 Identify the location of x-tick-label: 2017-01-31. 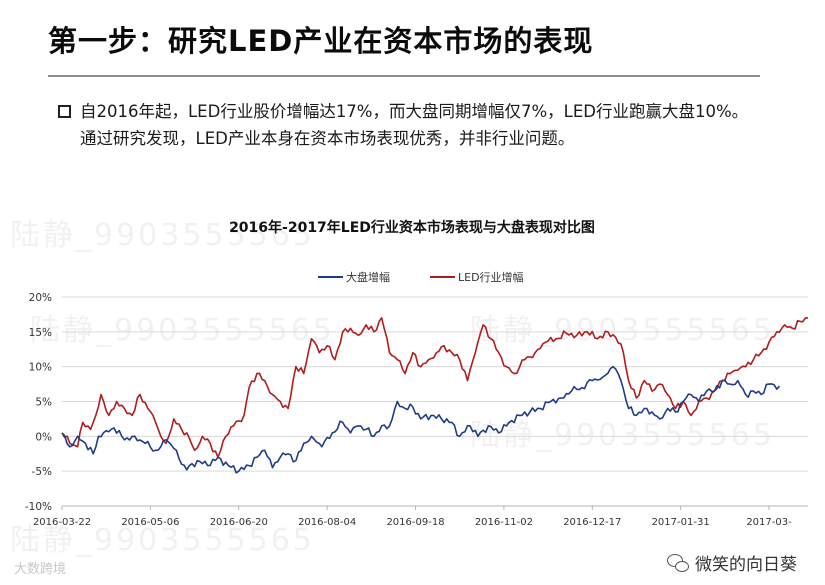
(681, 522).